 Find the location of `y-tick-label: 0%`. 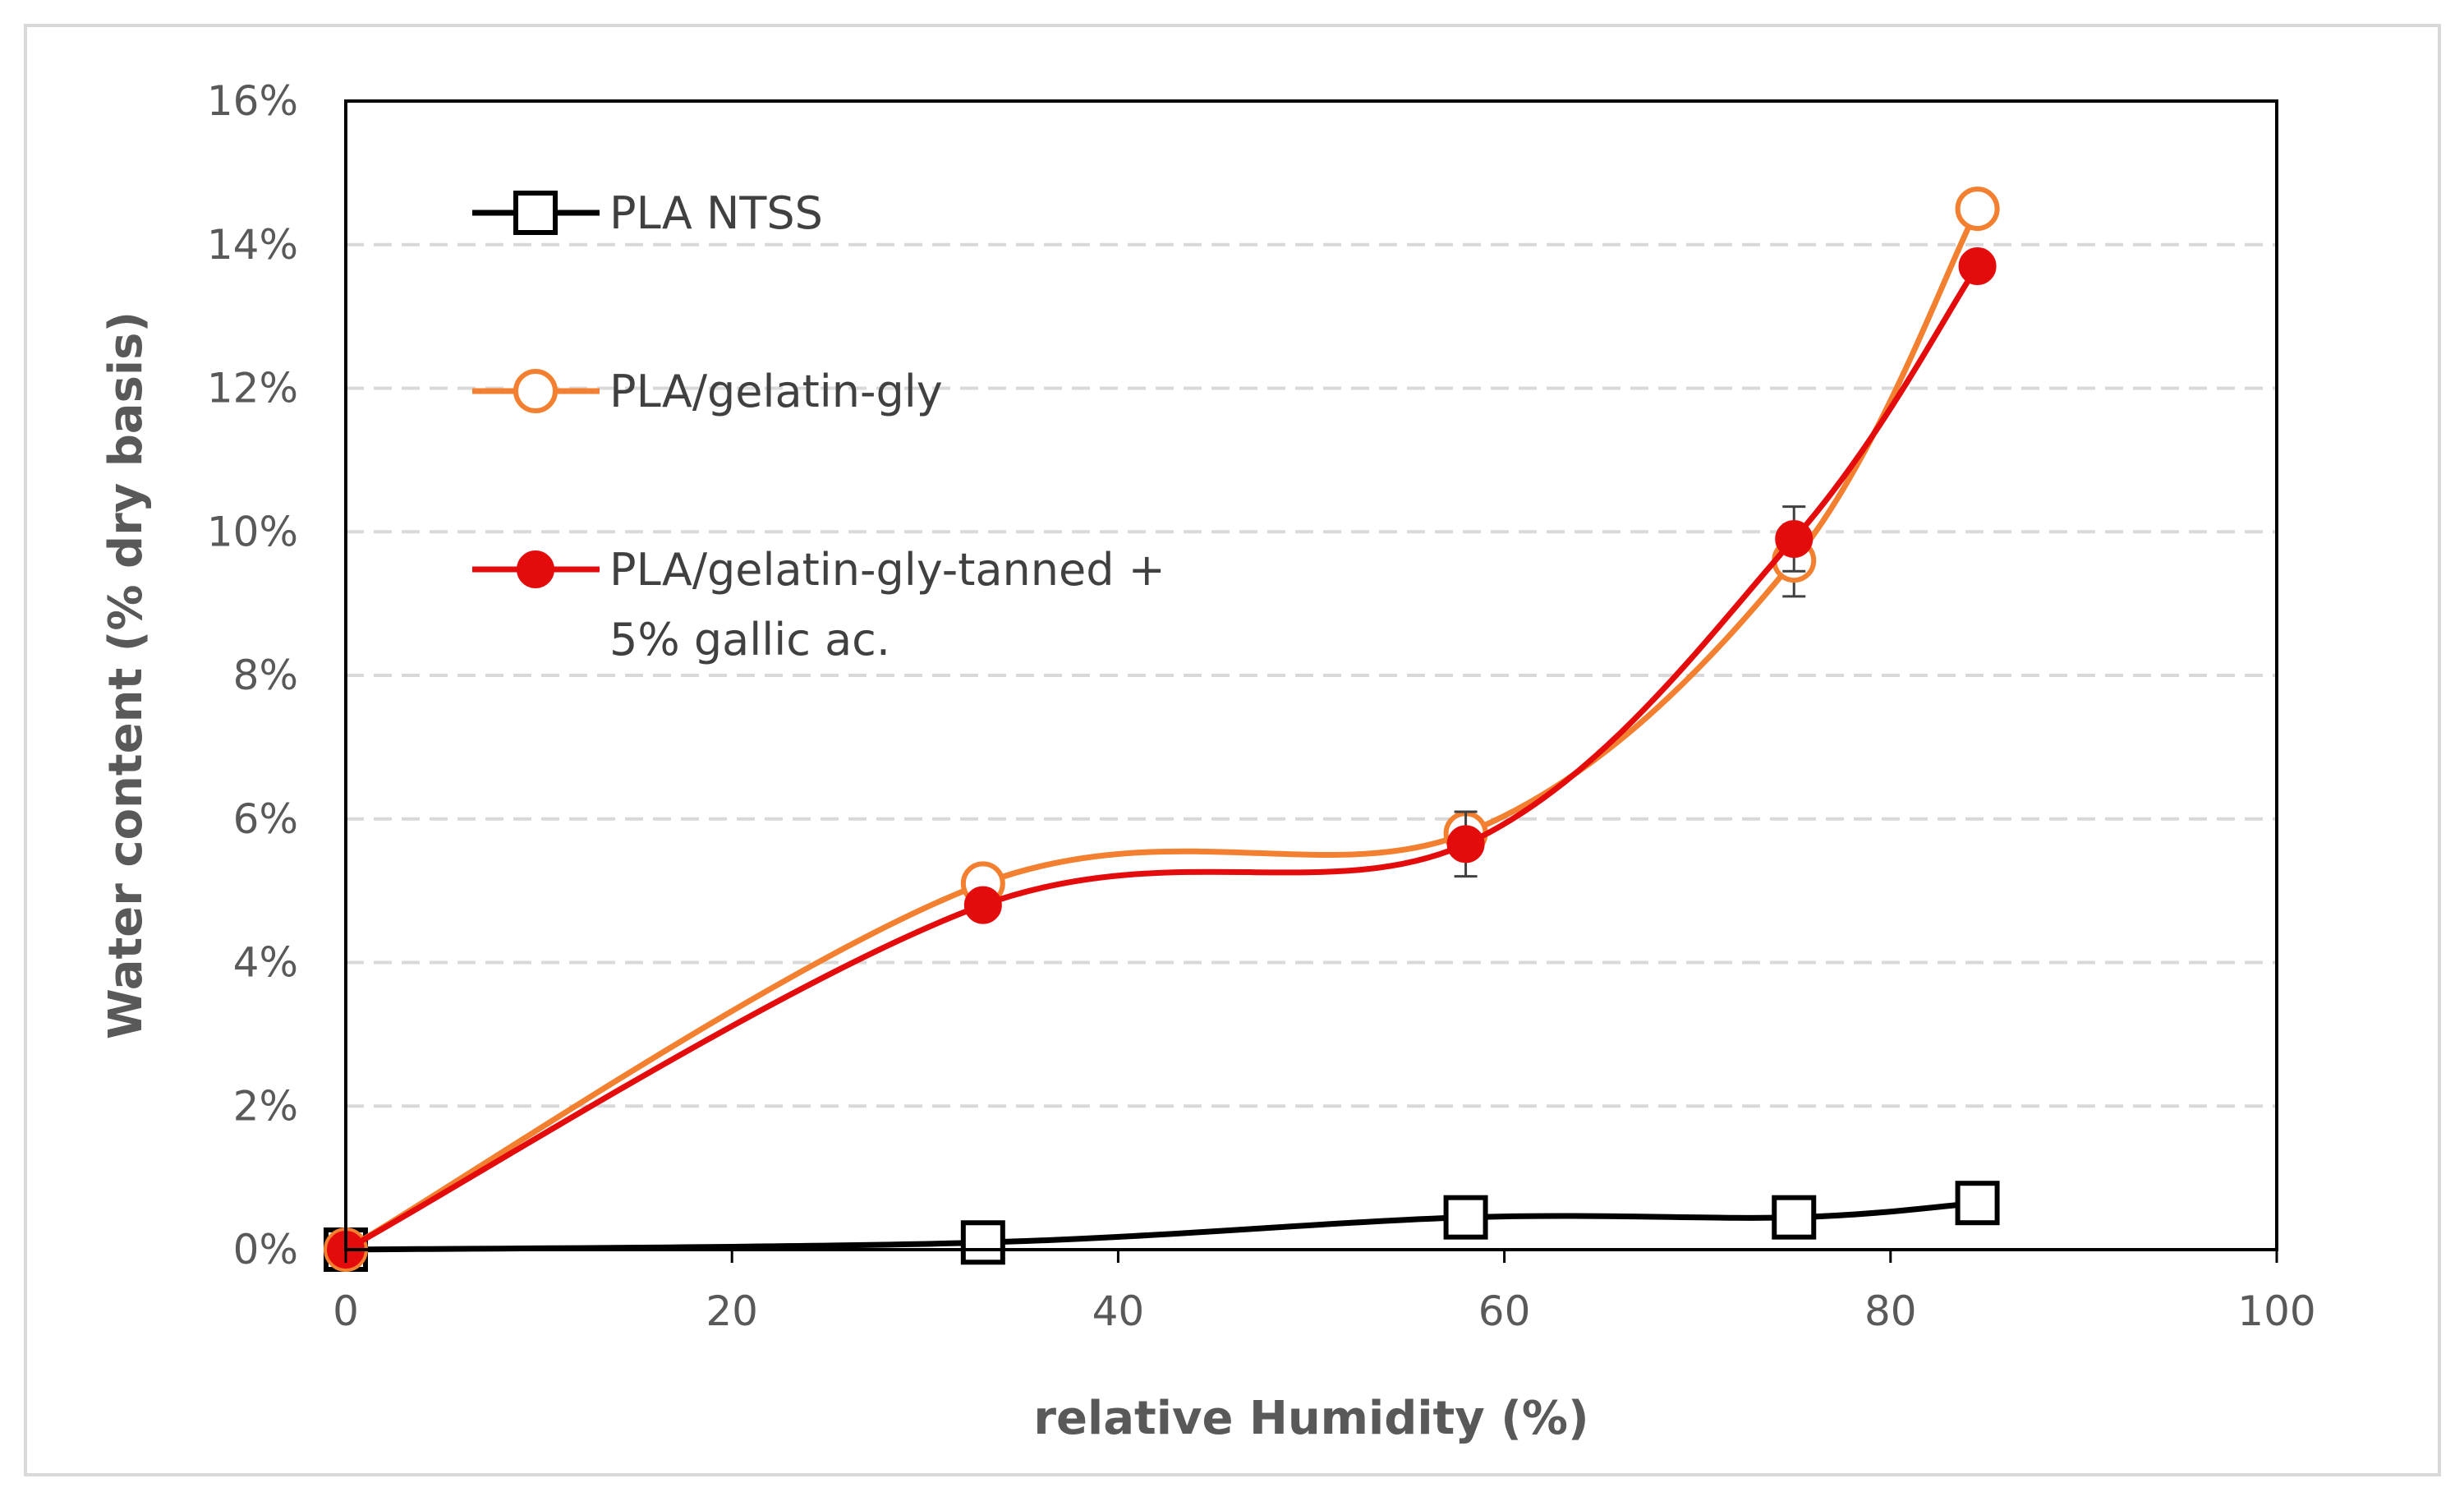

y-tick-label: 0% is located at coordinates (265, 1249).